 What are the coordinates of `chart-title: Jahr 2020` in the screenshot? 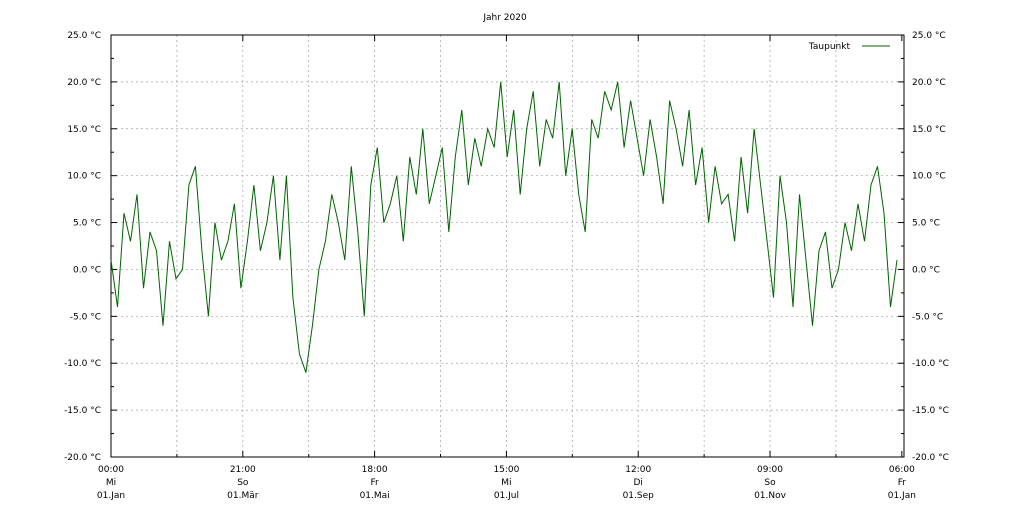 It's located at (504, 18).